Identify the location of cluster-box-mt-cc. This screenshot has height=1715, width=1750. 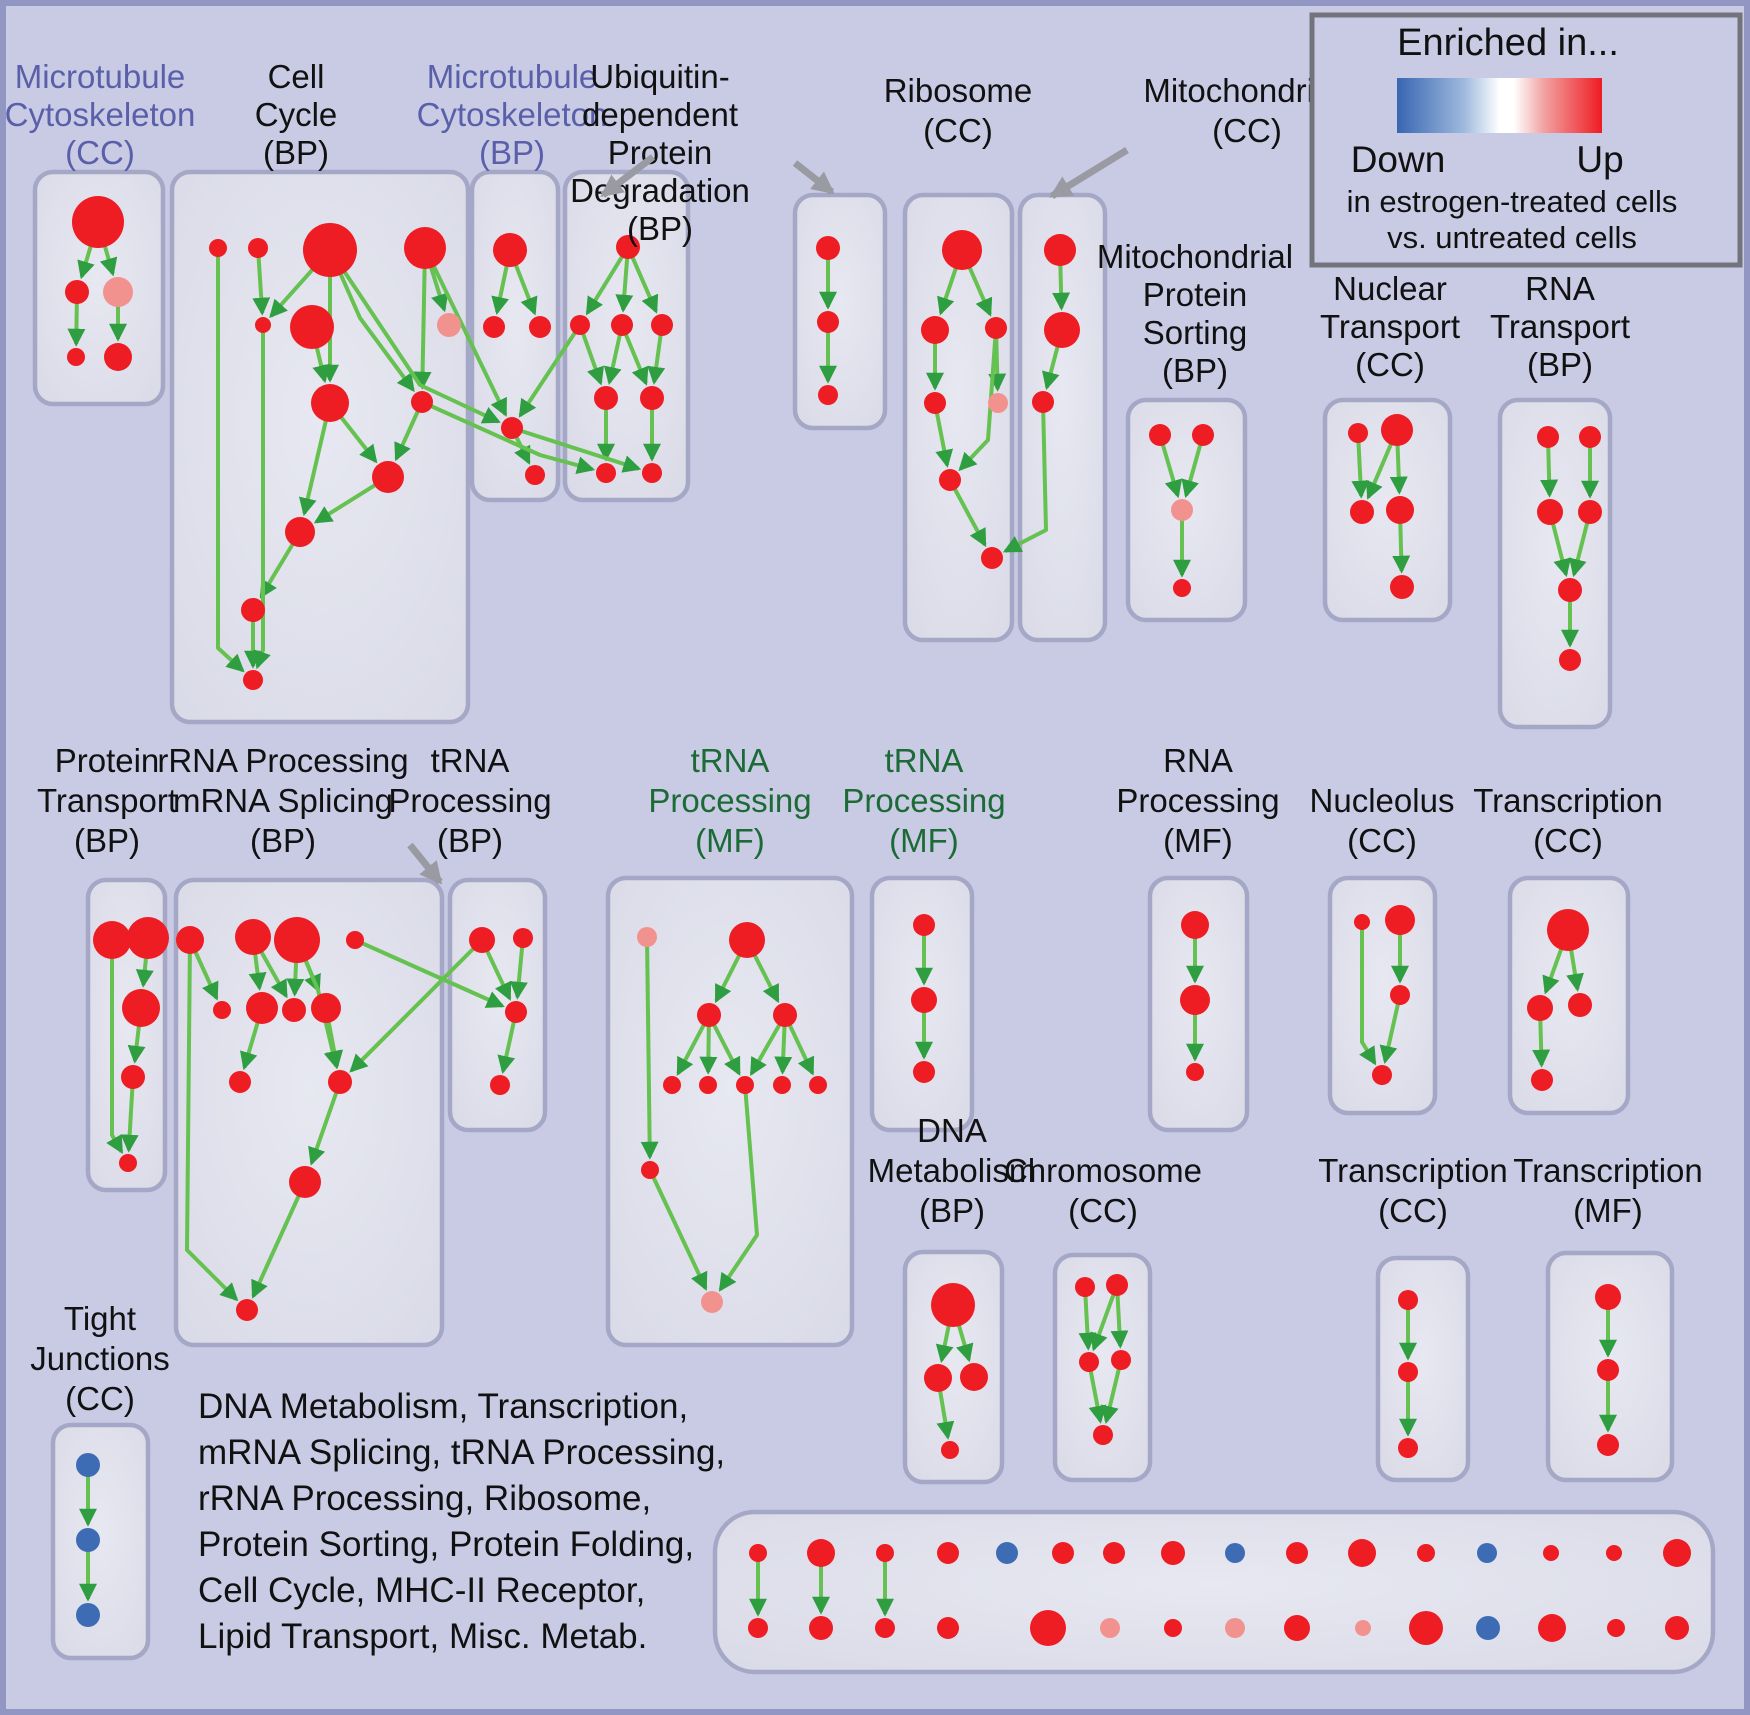
(99, 288).